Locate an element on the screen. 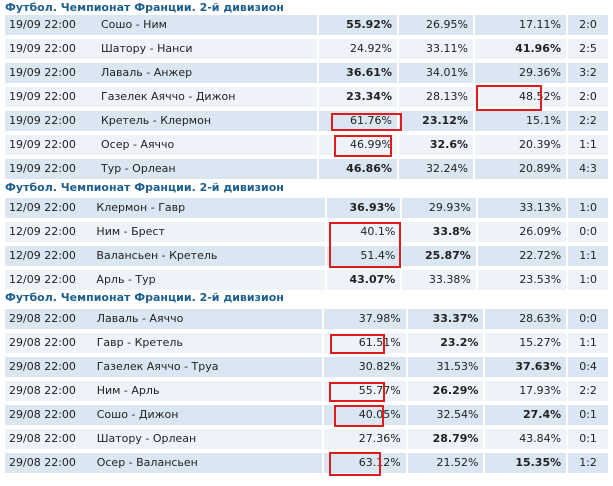 This screenshot has height=486, width=613. match-teams: Тур - Орлеан is located at coordinates (138, 168).